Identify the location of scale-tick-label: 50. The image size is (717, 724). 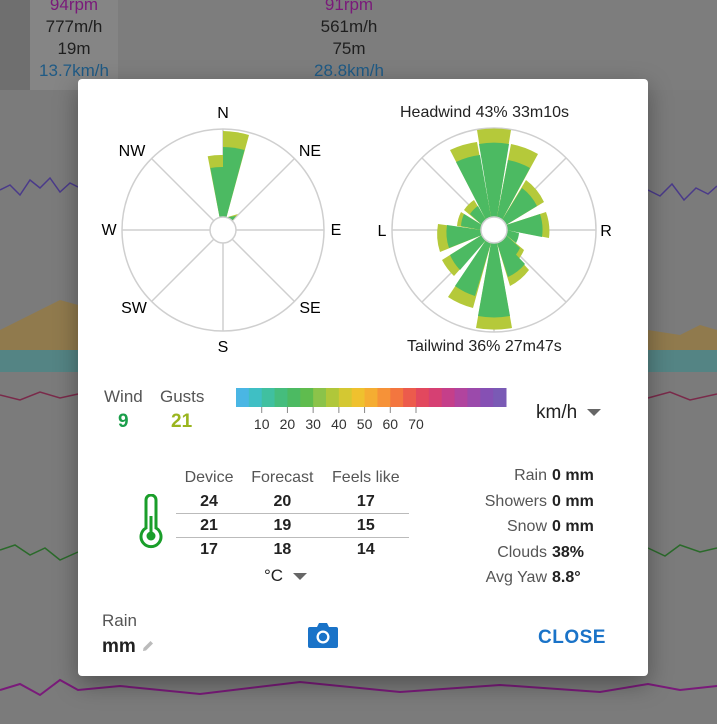
(365, 424).